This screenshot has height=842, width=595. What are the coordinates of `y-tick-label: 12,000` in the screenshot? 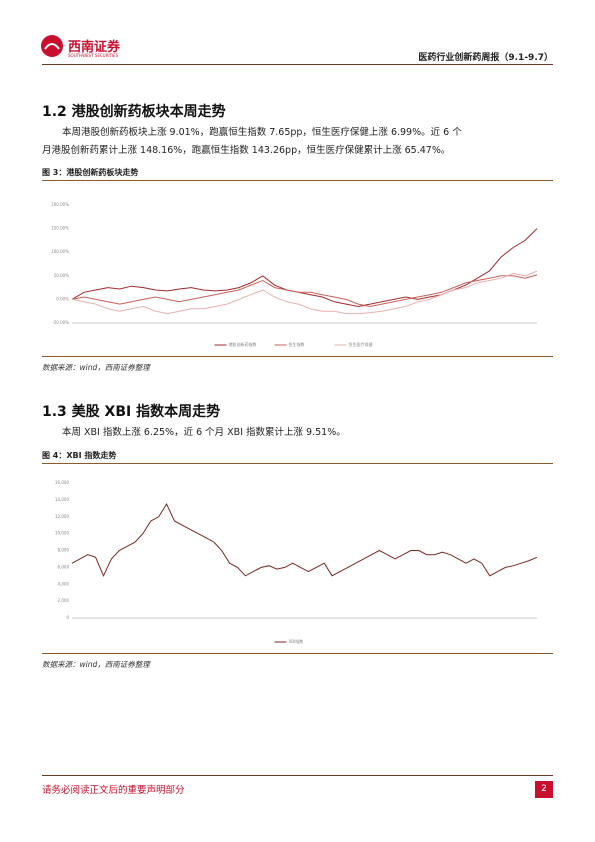 It's located at (62, 516).